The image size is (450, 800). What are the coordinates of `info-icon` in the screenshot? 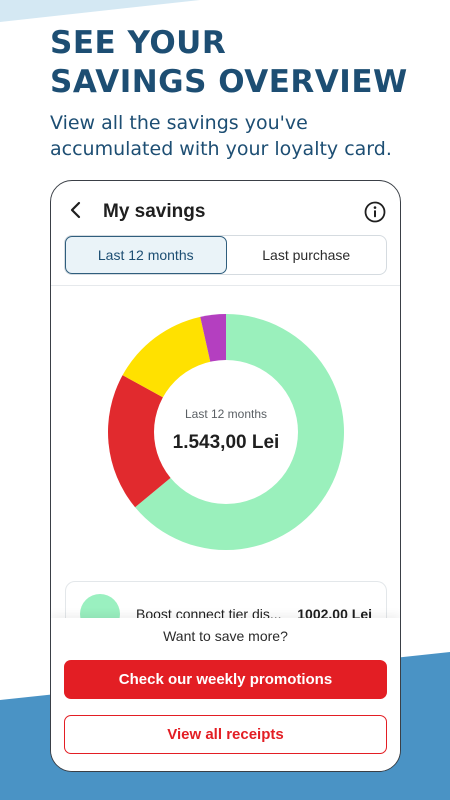 It's located at (375, 212).